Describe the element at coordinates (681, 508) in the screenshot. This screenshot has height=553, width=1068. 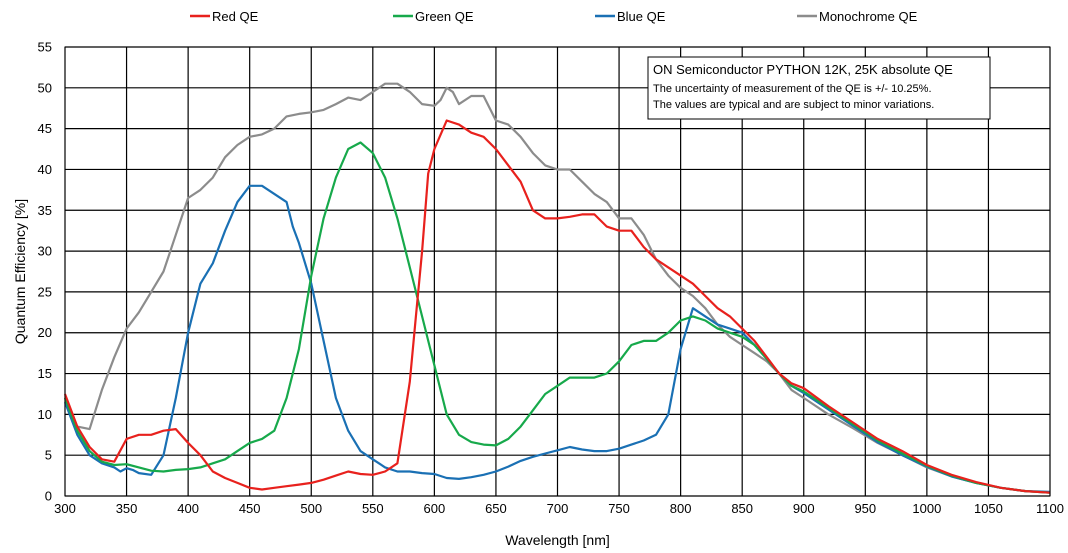
I see `x-tick-label: 800` at that location.